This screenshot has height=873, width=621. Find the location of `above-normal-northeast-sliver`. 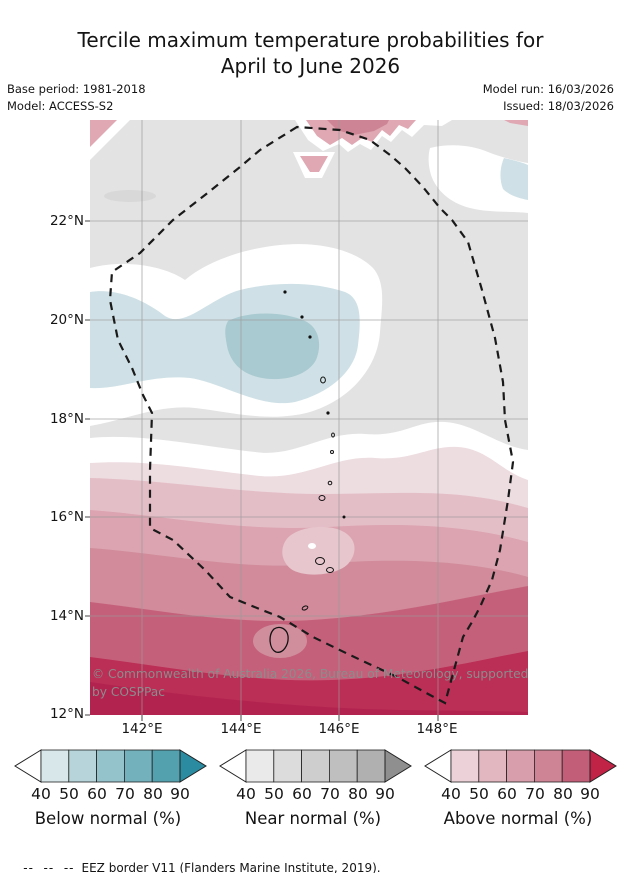

above-normal-northeast-sliver is located at coordinates (516, 123).